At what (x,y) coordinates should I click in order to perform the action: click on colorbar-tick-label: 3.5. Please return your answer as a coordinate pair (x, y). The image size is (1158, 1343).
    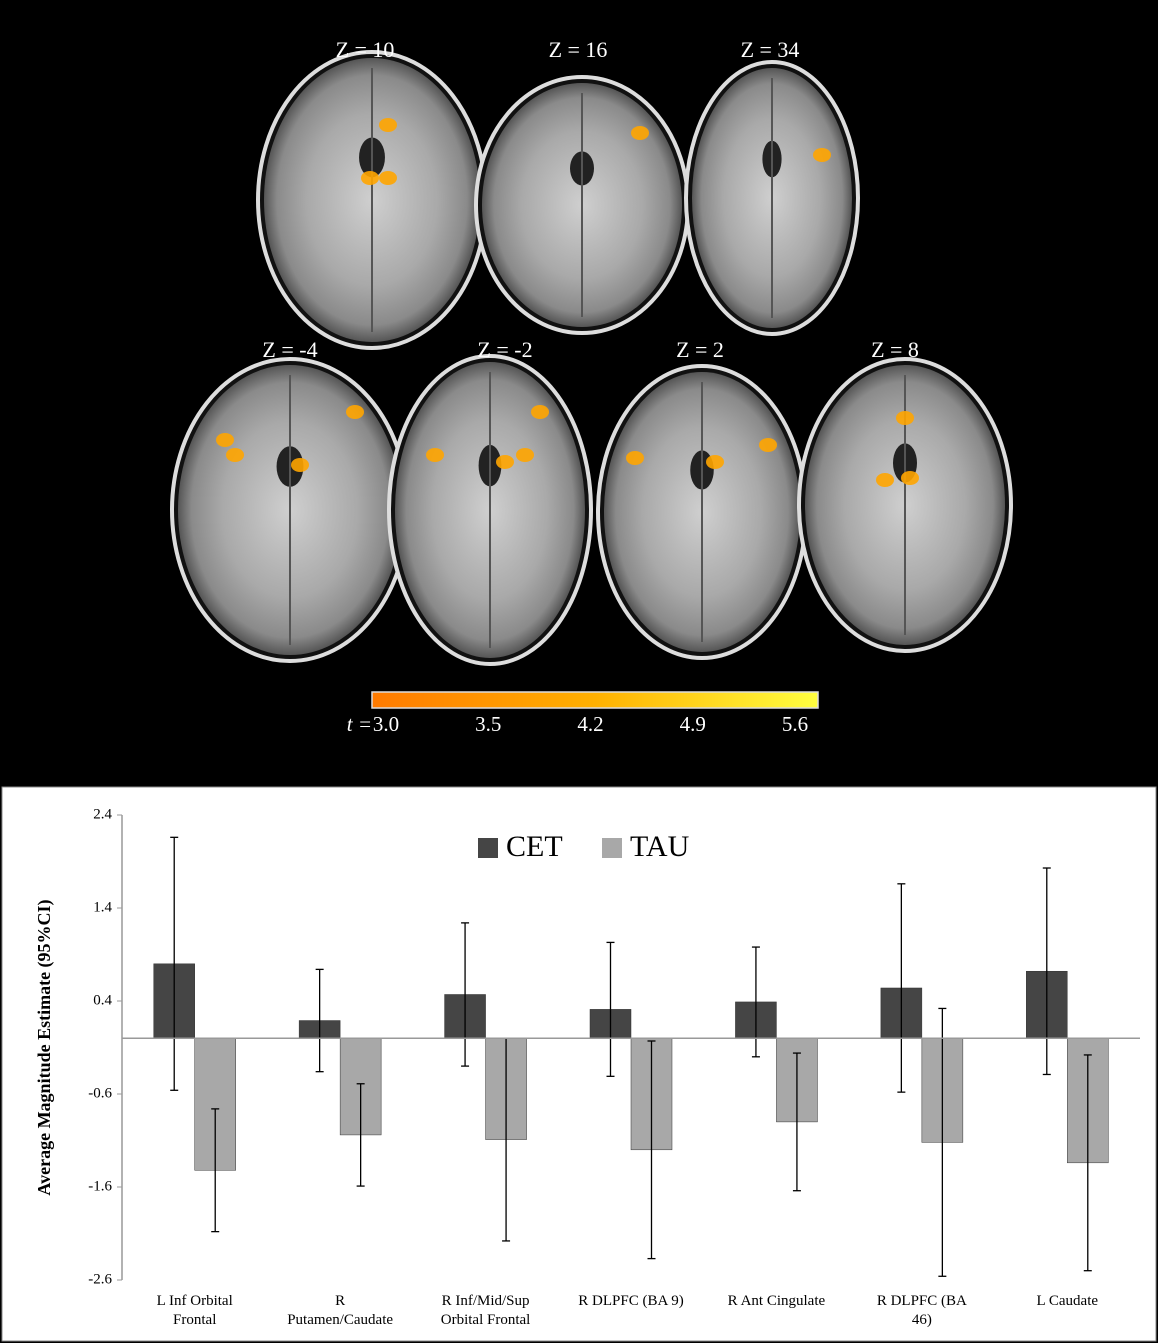
    Looking at the image, I should click on (488, 724).